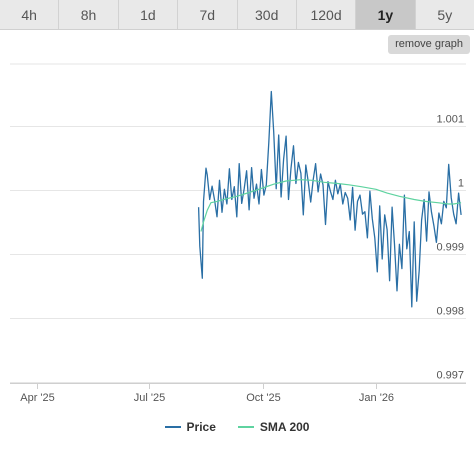 The height and width of the screenshot is (455, 474). I want to click on x-tick-label: Oct '25, so click(263, 398).